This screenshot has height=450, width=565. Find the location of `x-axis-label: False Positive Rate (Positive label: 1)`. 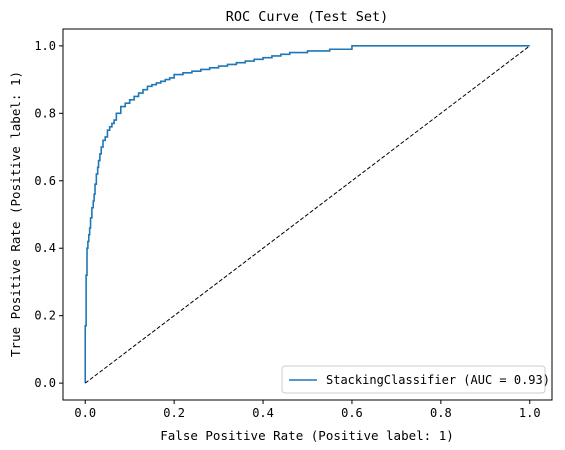

x-axis-label: False Positive Rate (Positive label: 1) is located at coordinates (307, 435).